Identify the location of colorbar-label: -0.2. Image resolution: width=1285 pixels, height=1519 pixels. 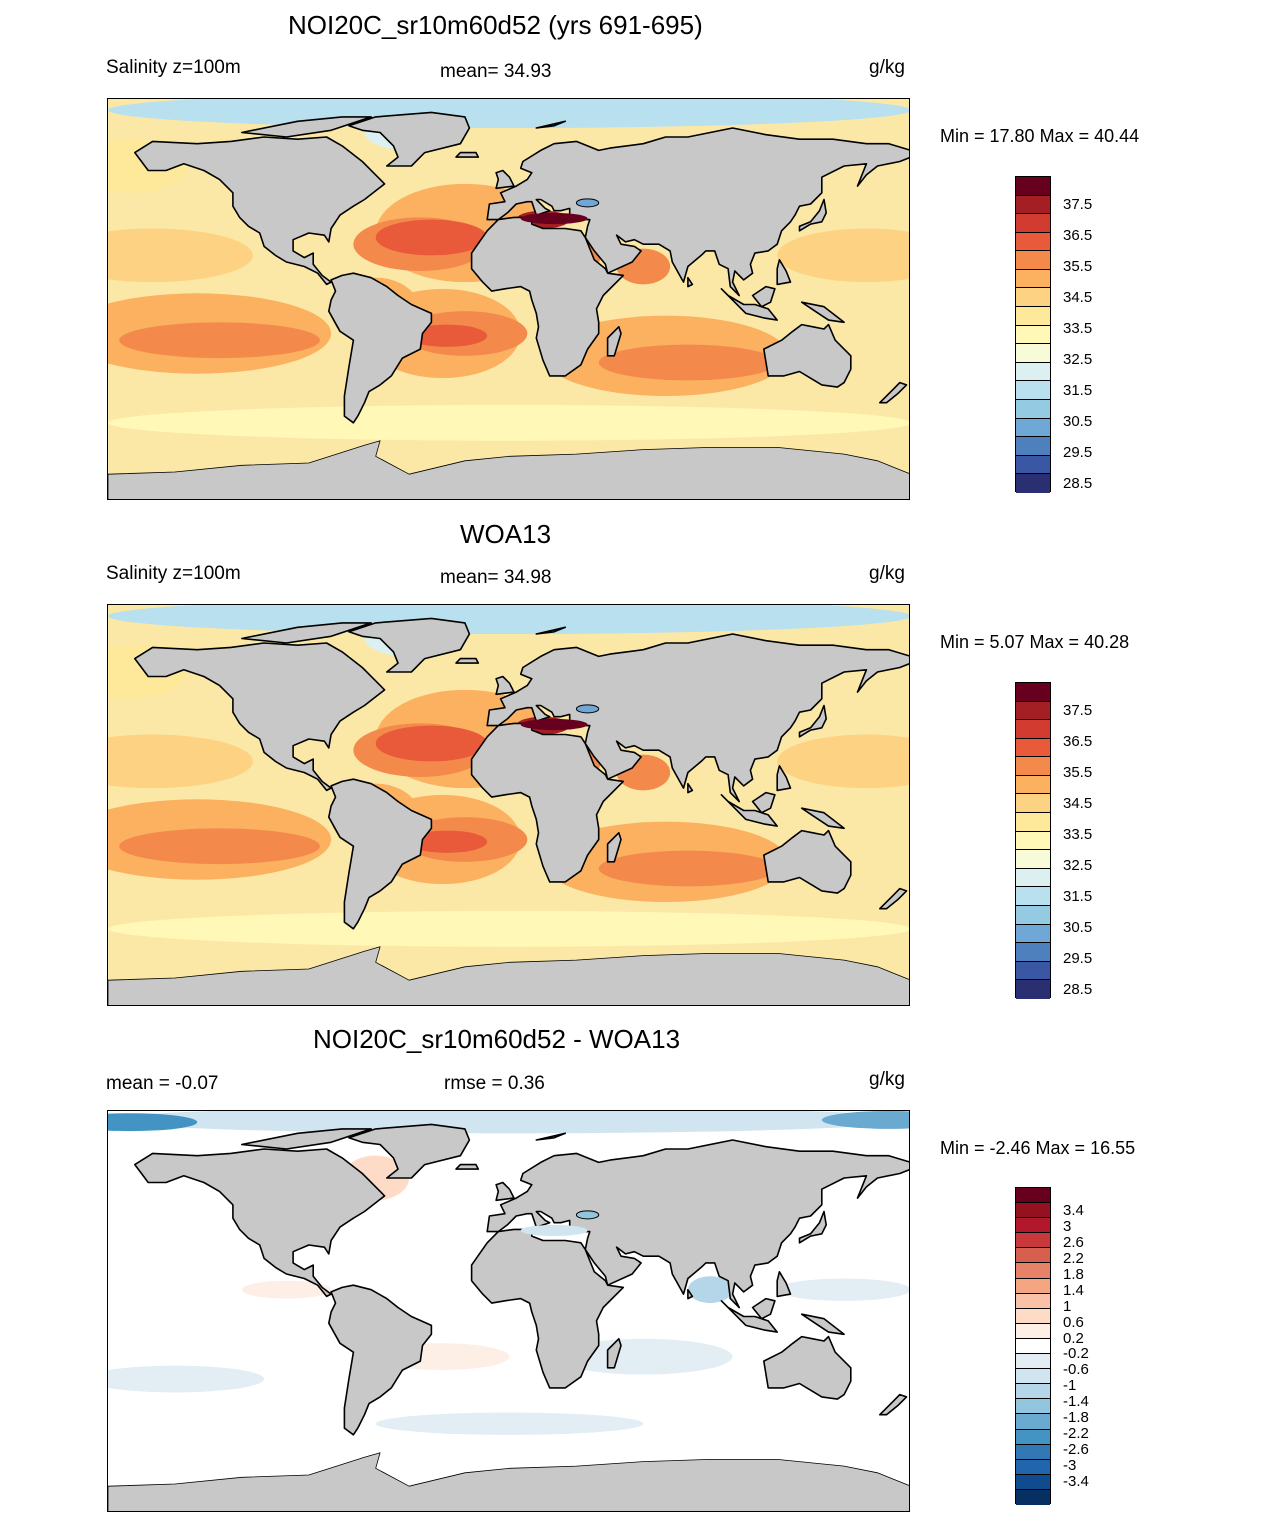
(1076, 1354).